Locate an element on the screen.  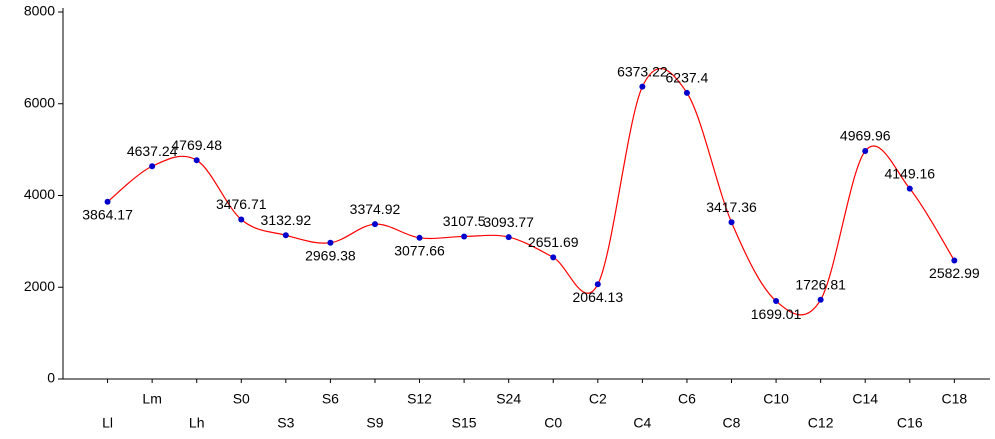
x-tick-label: Ll is located at coordinates (107, 423).